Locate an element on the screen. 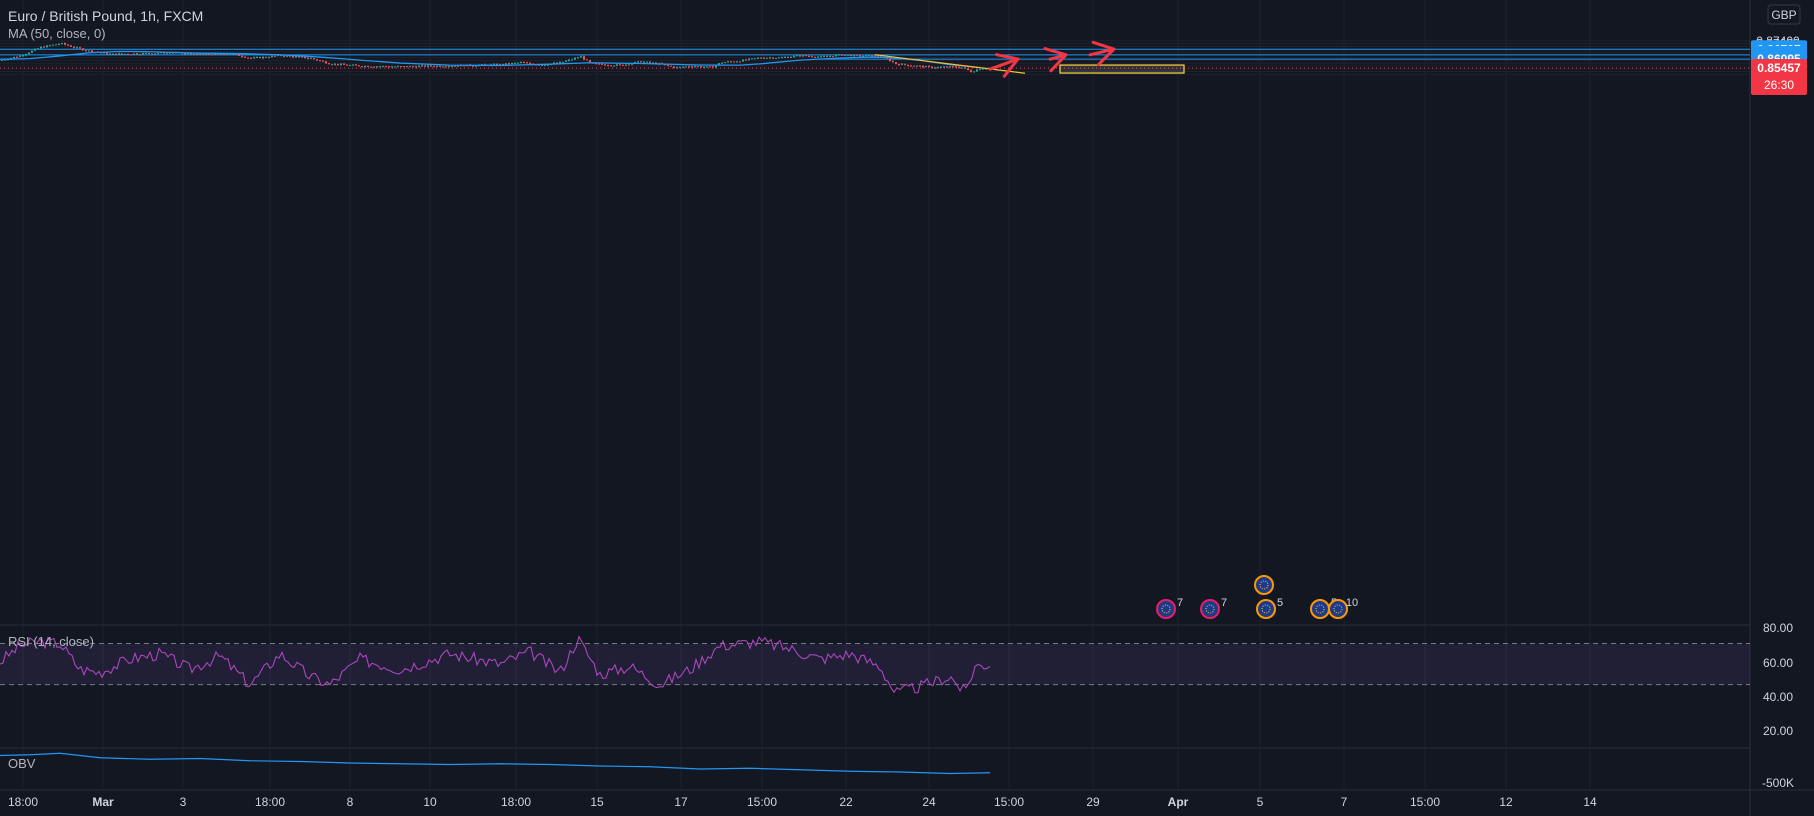 The height and width of the screenshot is (816, 1814). symbol-title: Euro / British Pound, 1h, FXCM is located at coordinates (105, 16).